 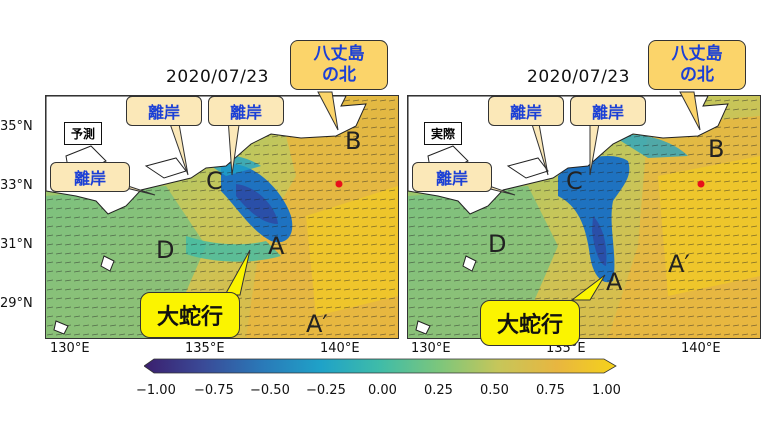 What do you see at coordinates (16, 126) in the screenshot?
I see `left-lat-35: 35°N` at bounding box center [16, 126].